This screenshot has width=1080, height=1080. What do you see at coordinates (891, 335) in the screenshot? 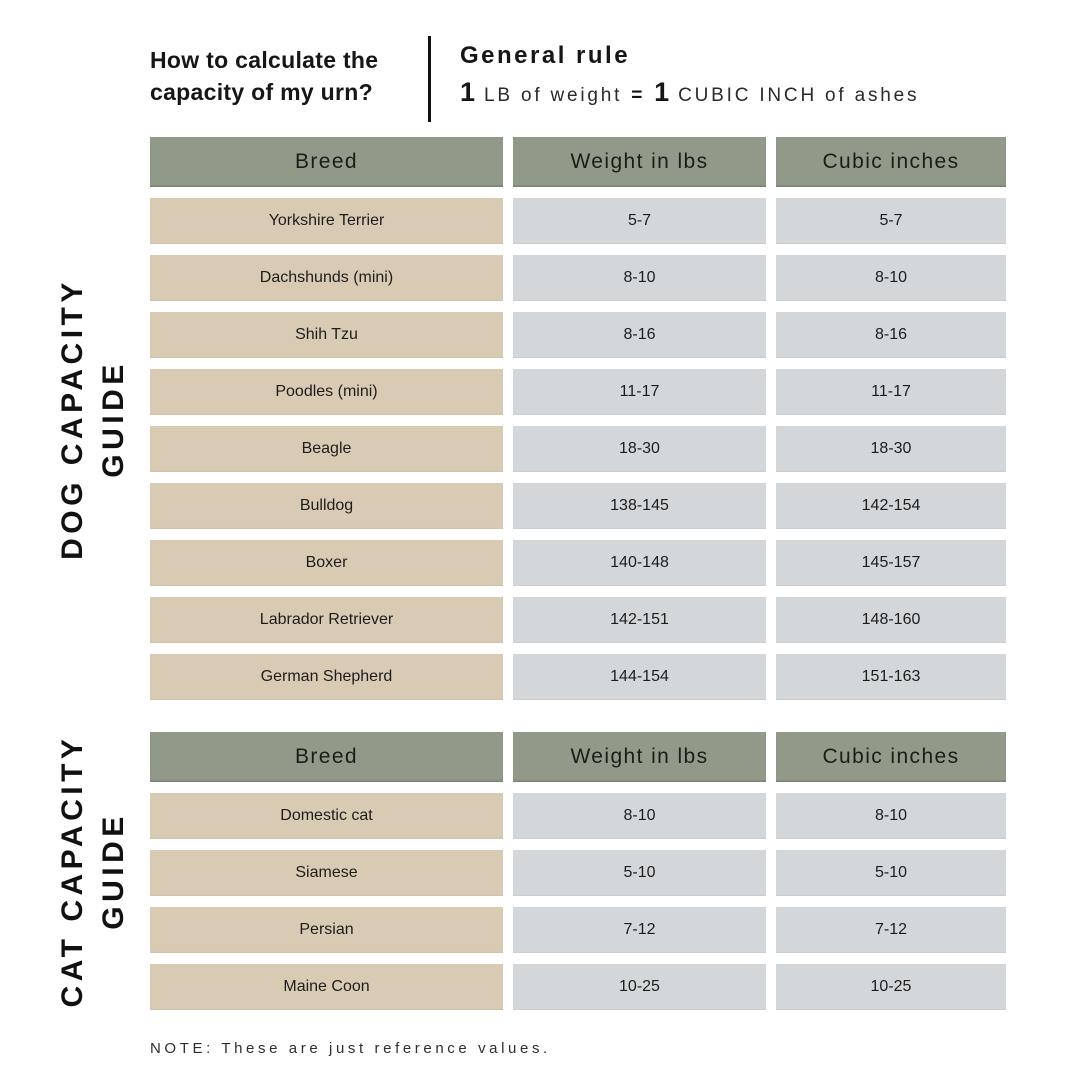
I see `cubic-inches-cell: 8-16` at bounding box center [891, 335].